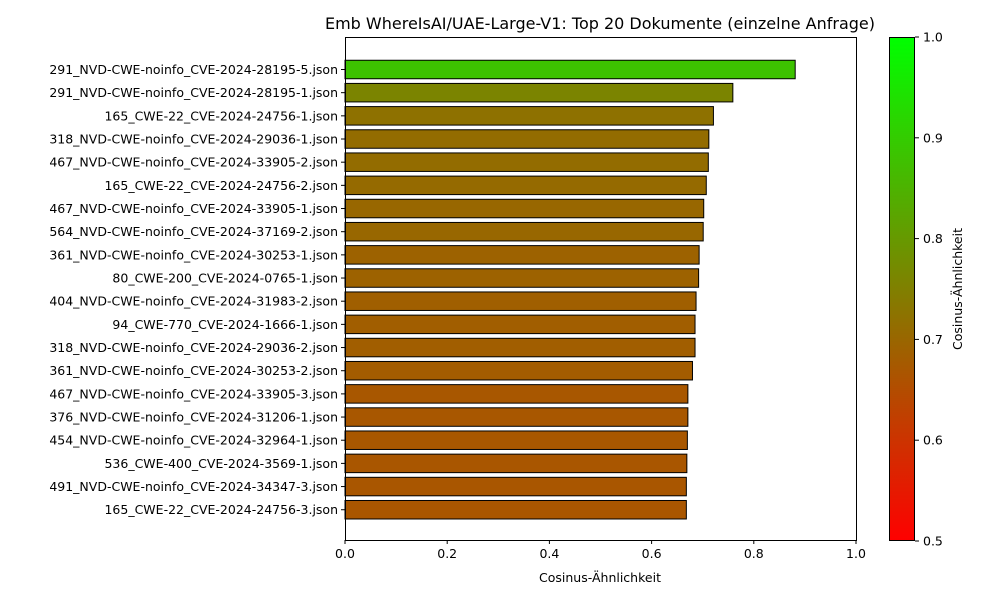  What do you see at coordinates (193, 254) in the screenshot?
I see `y-tick-label: 361_NVD-CWE-noinfo_CVE-2024-30253-1.json` at bounding box center [193, 254].